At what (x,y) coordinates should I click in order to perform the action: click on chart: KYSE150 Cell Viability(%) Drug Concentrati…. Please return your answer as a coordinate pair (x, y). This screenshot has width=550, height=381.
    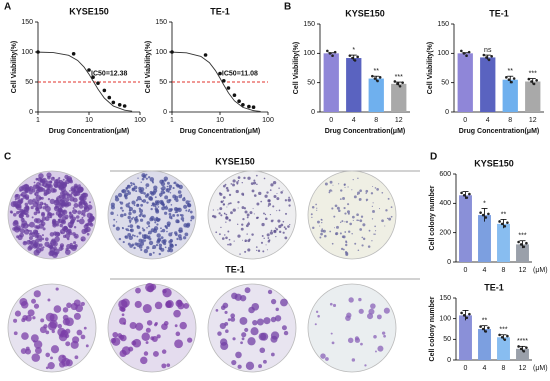
    Looking at the image, I should click on (351, 71).